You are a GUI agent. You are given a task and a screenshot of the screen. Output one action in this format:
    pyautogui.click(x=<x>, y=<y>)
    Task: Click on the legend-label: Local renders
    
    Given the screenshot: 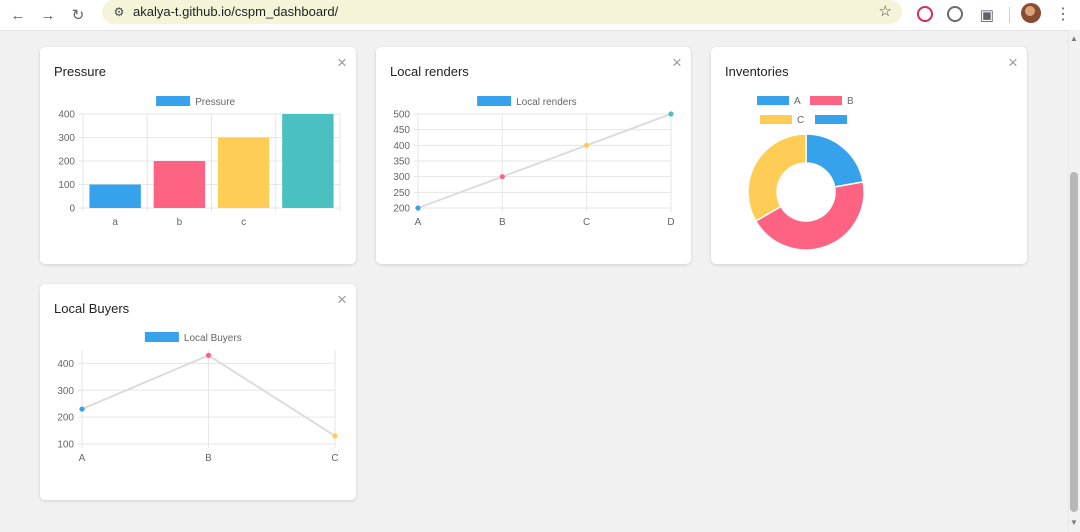 What is the action you would take?
    pyautogui.click(x=546, y=102)
    